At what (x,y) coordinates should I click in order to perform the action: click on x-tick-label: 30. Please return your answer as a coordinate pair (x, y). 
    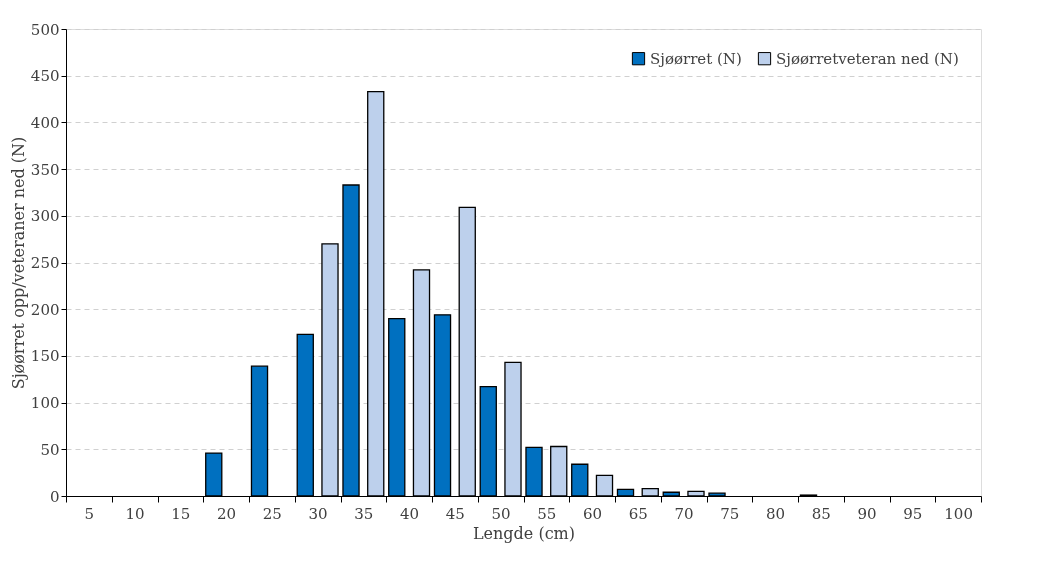
    Looking at the image, I should click on (318, 513).